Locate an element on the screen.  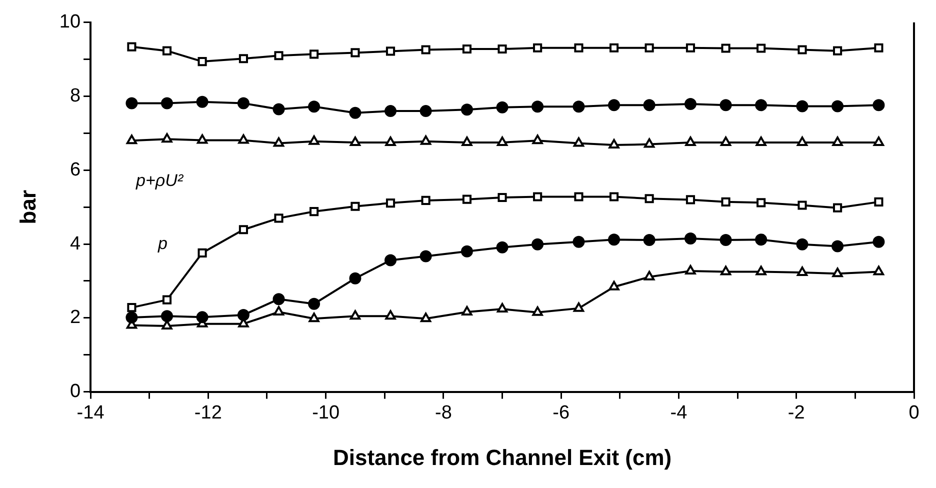
x-tick-label: -14 is located at coordinates (90, 413).